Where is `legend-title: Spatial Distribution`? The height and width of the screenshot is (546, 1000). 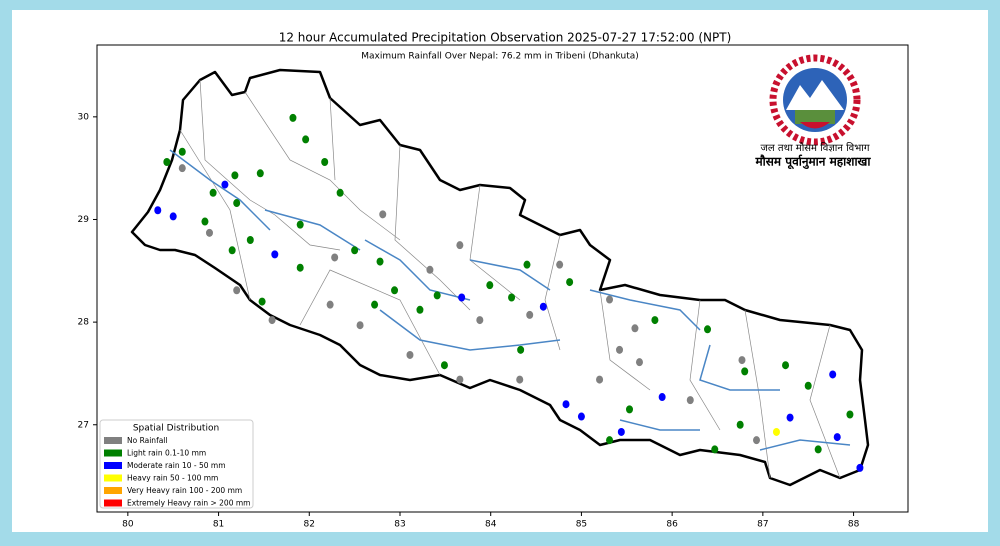
legend-title: Spatial Distribution is located at coordinates (176, 429).